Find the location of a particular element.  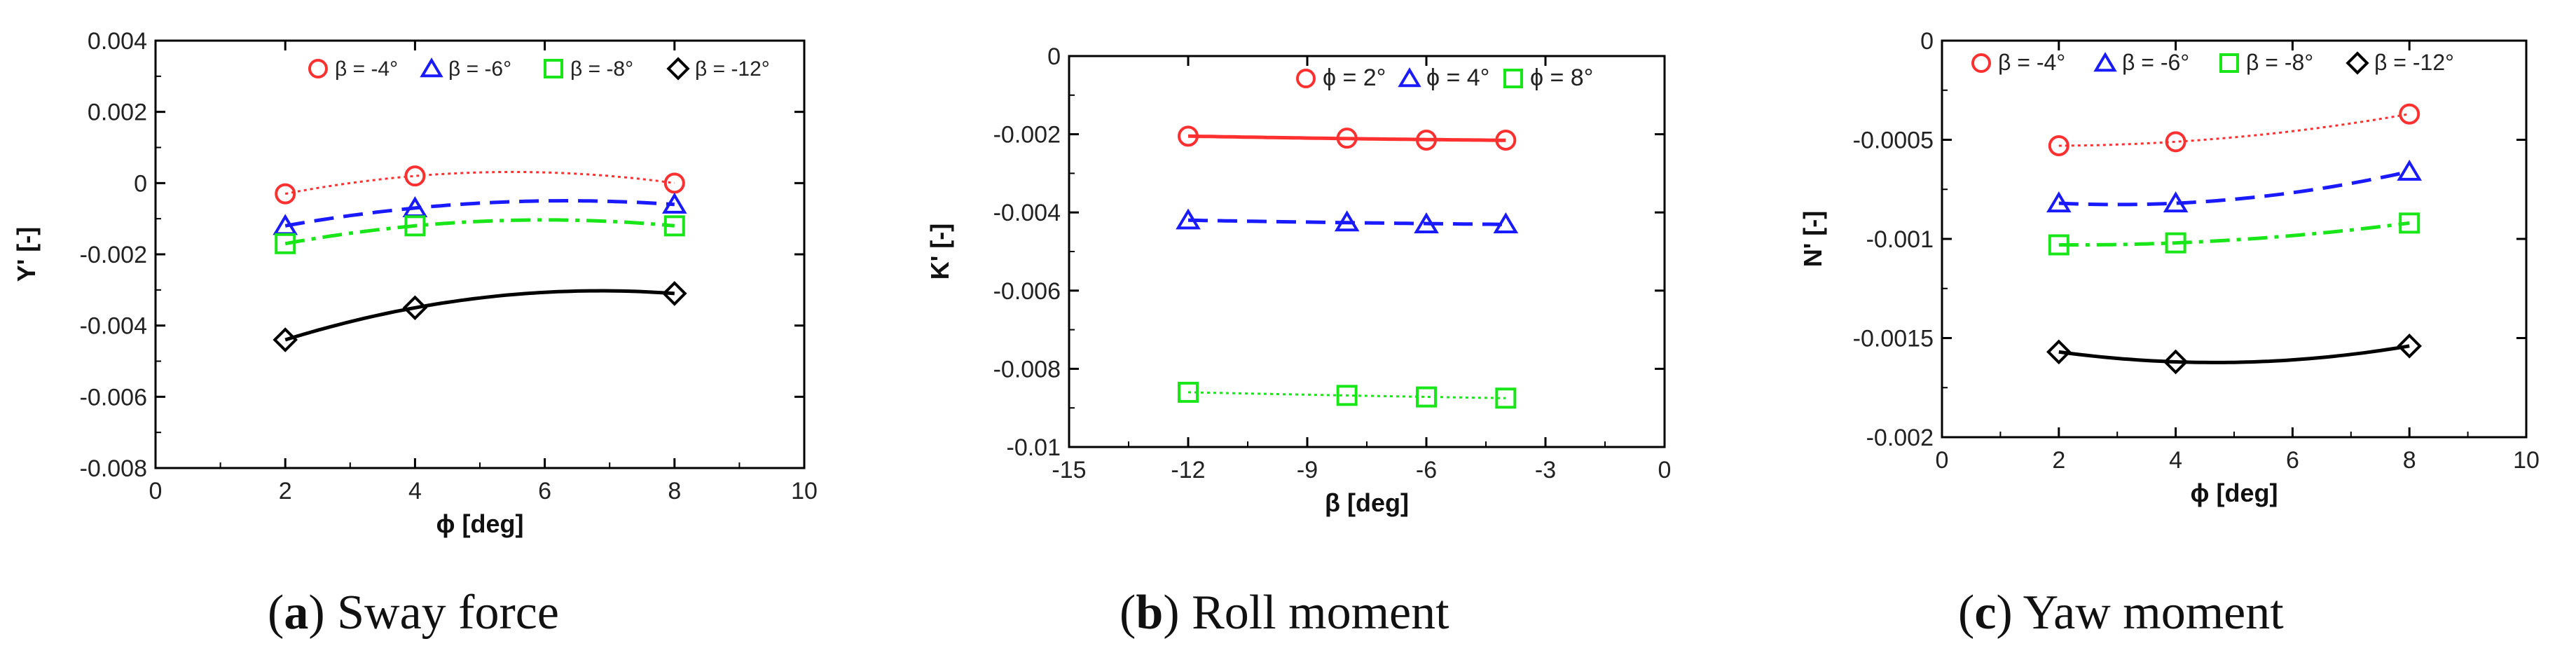

y-axis-title: Y' [-] is located at coordinates (26, 254).